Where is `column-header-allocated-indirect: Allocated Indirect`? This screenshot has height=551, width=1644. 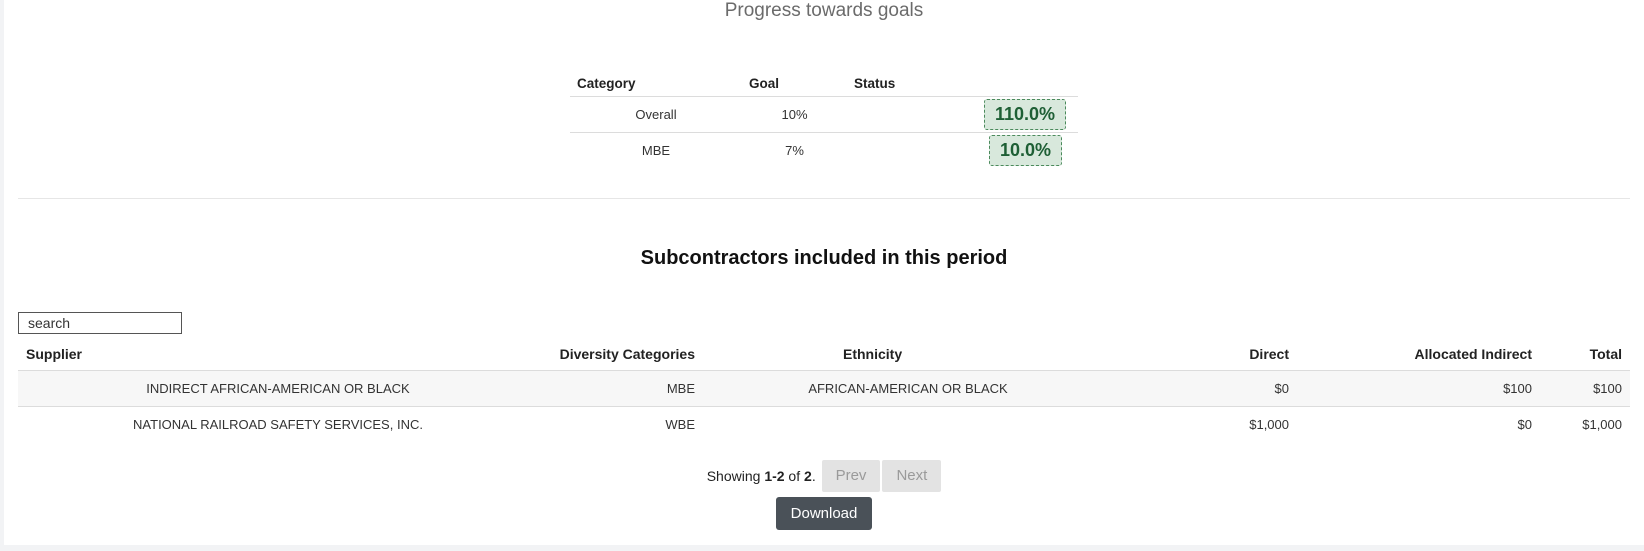
column-header-allocated-indirect: Allocated Indirect is located at coordinates (1418, 354).